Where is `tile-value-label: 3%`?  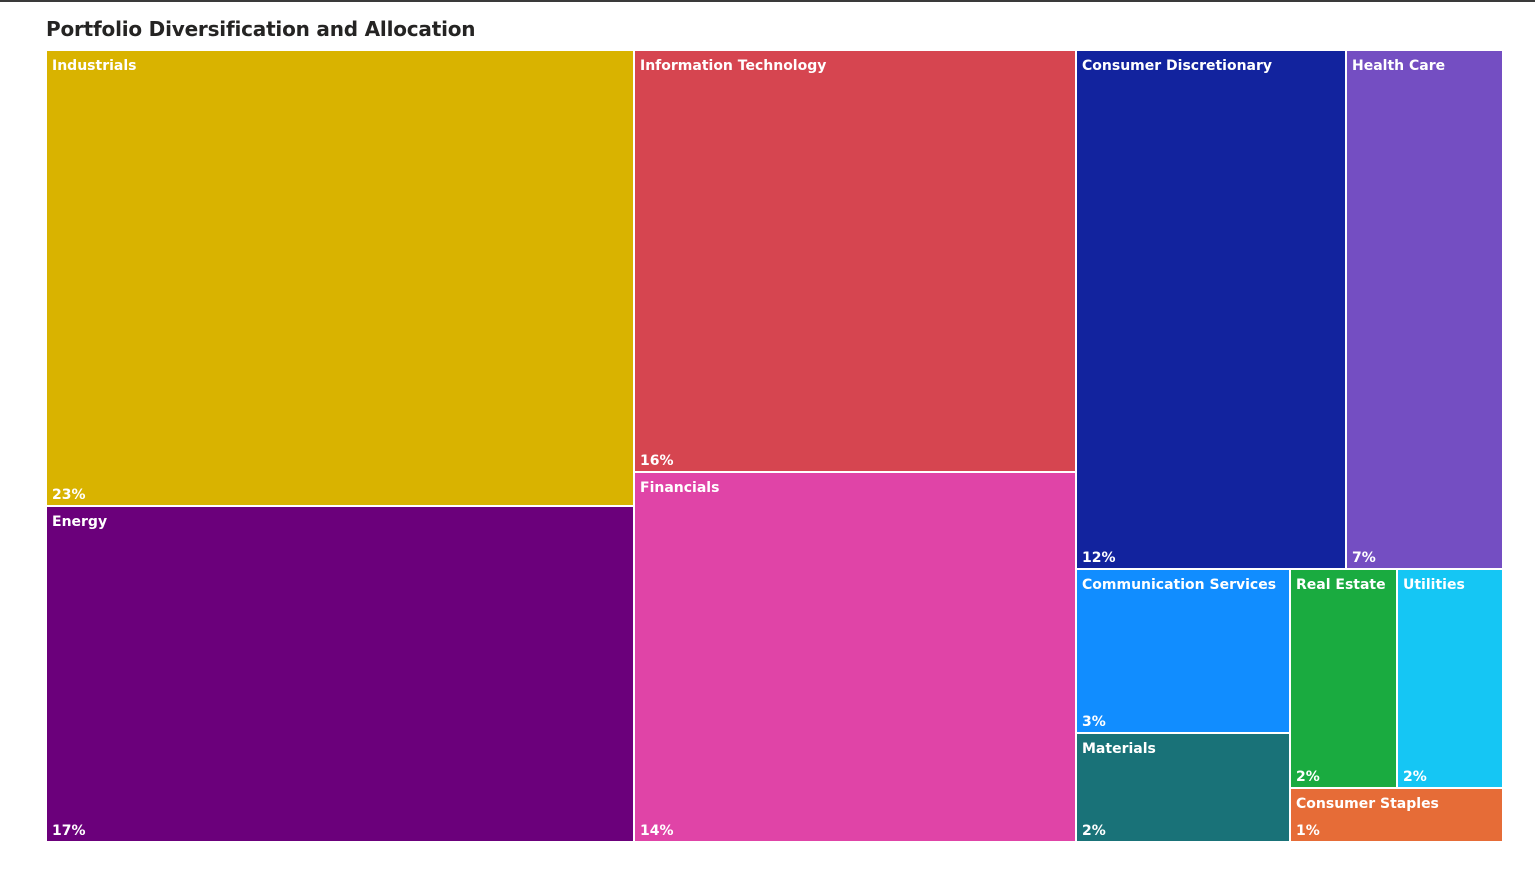 tile-value-label: 3% is located at coordinates (1094, 722).